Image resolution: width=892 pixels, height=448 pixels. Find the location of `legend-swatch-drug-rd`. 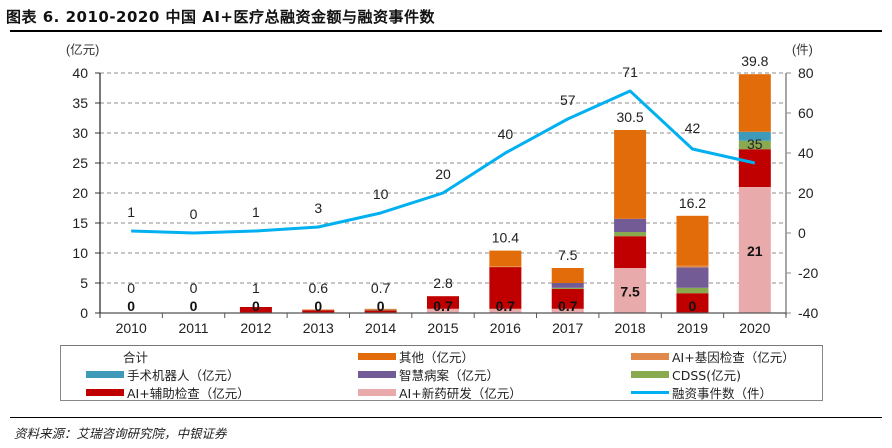

legend-swatch-drug-rd is located at coordinates (377, 392).